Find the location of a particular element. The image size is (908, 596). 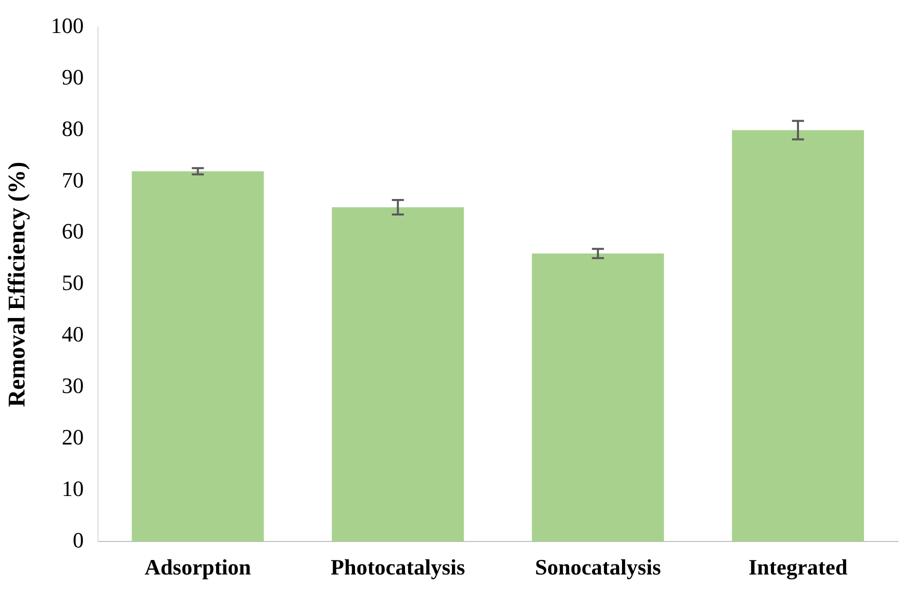

y-tick-label: 60 is located at coordinates (73, 231).